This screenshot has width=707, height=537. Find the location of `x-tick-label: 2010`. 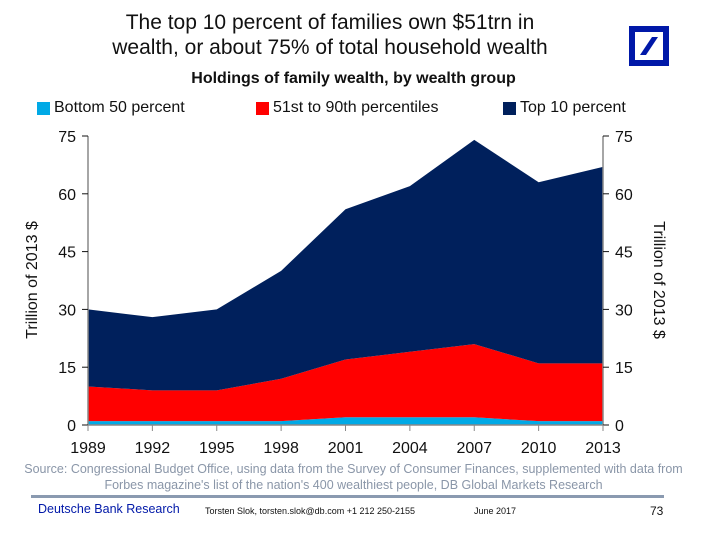

x-tick-label: 2010 is located at coordinates (539, 448).